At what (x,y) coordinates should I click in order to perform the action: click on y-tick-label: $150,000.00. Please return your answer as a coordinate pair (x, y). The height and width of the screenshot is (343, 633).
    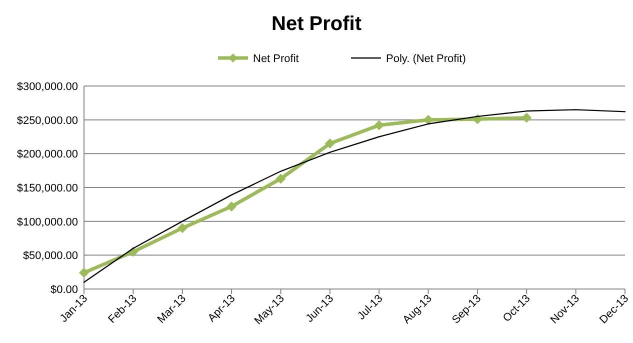
    Looking at the image, I should click on (47, 188).